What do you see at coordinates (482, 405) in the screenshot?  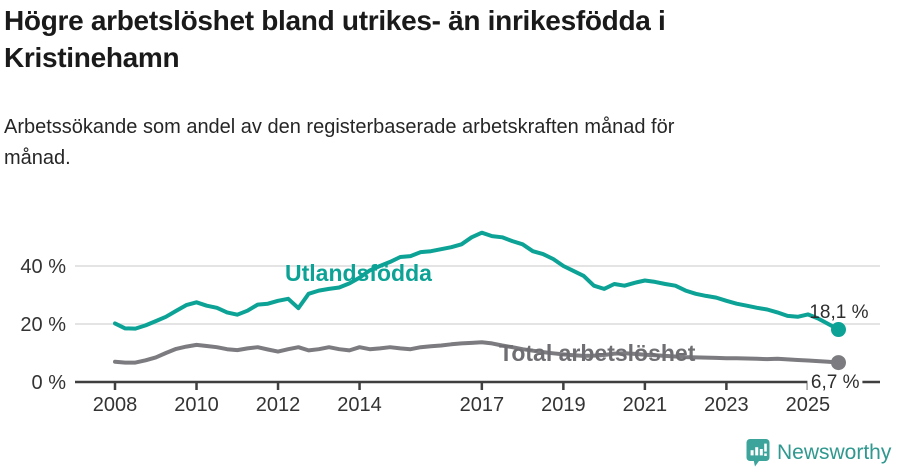 I see `x-tick-label: 2017` at bounding box center [482, 405].